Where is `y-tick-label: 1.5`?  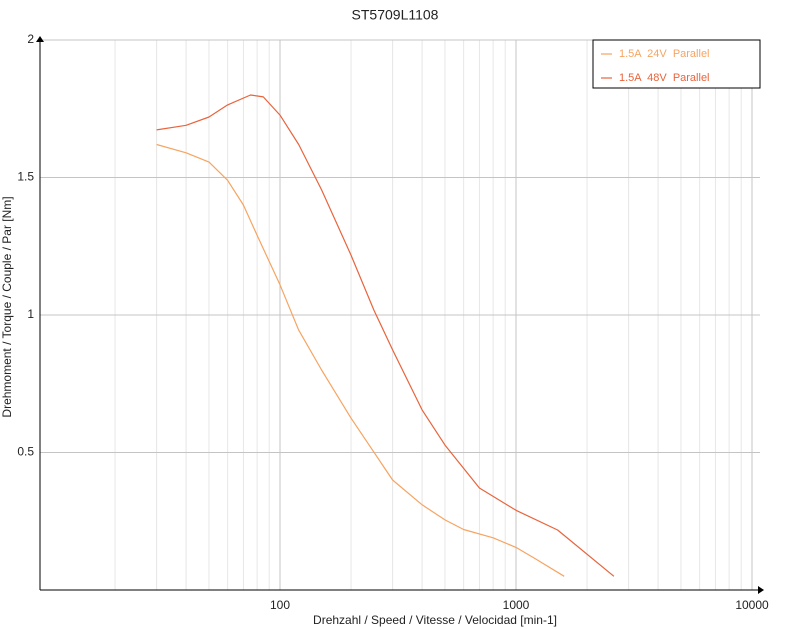
y-tick-label: 1.5 is located at coordinates (25, 177).